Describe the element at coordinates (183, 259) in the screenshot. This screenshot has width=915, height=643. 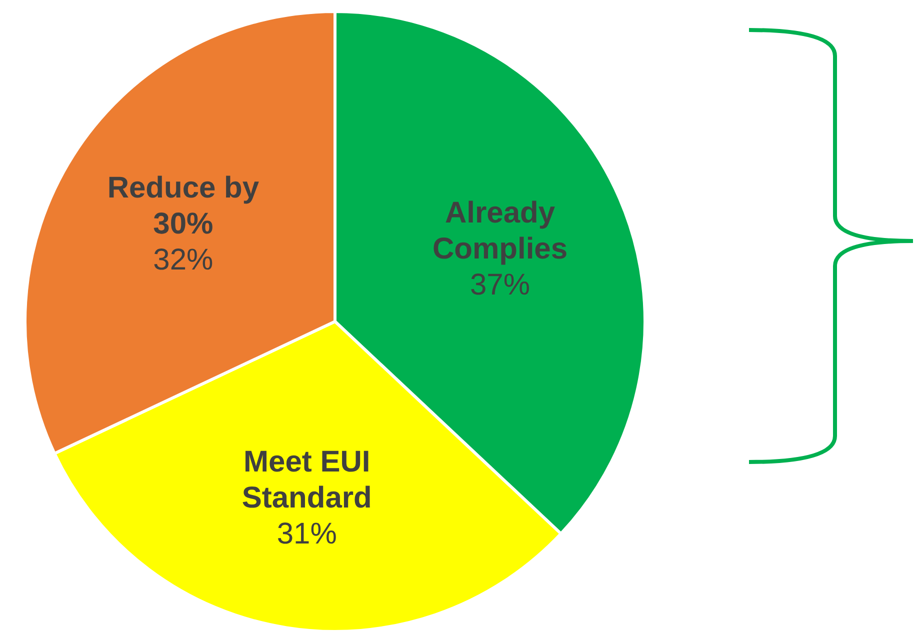
I see `data-label: 32%` at that location.